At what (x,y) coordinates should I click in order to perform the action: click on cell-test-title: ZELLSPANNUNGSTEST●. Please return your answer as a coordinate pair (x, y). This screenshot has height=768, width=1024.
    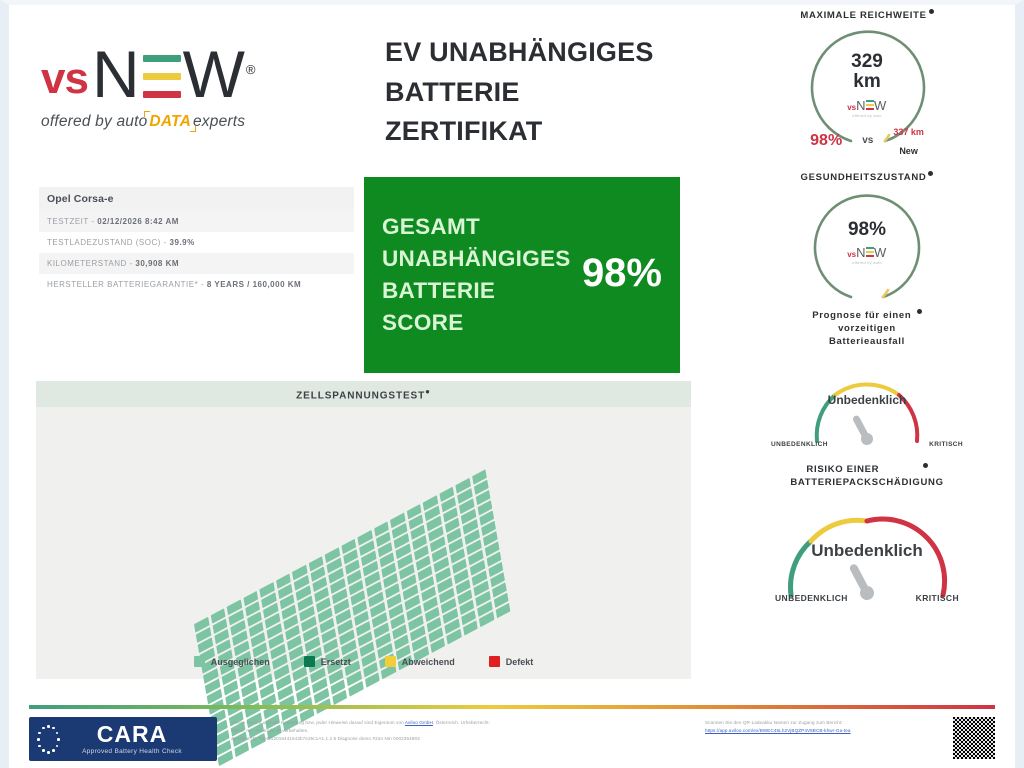
    Looking at the image, I should click on (363, 394).